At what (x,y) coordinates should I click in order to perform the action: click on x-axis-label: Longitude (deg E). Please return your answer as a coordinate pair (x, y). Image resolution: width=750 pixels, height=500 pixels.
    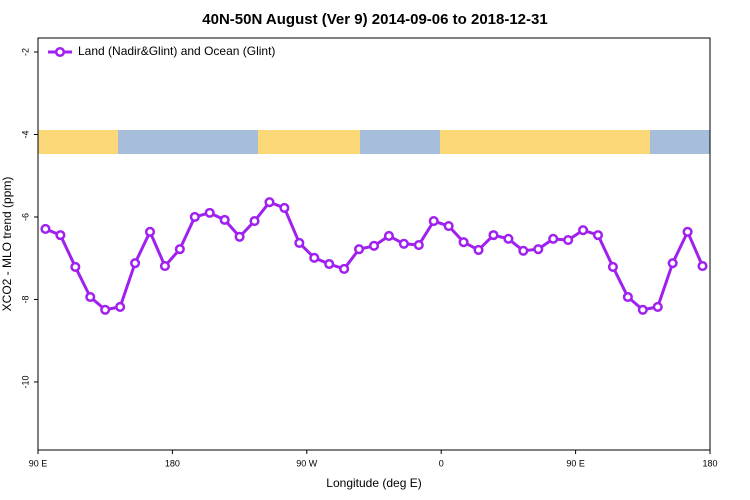
    Looking at the image, I should click on (373, 483).